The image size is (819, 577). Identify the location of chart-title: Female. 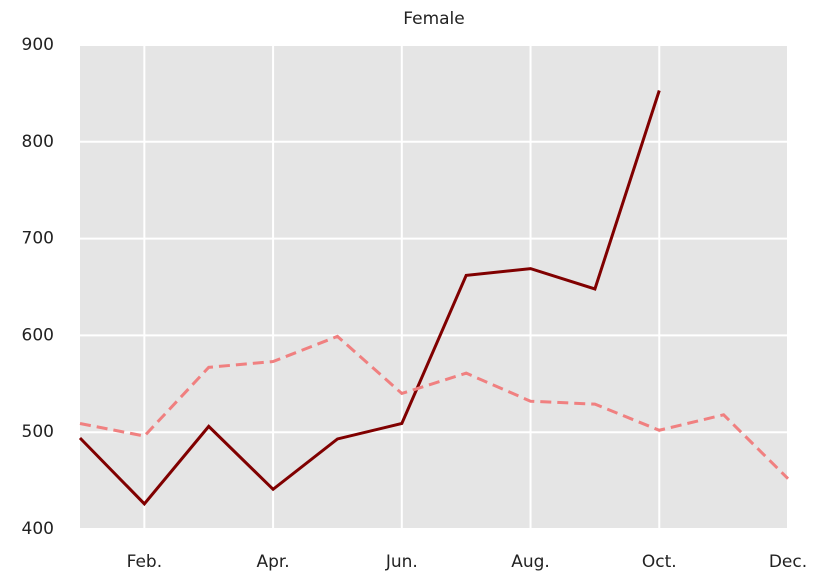
(433, 19).